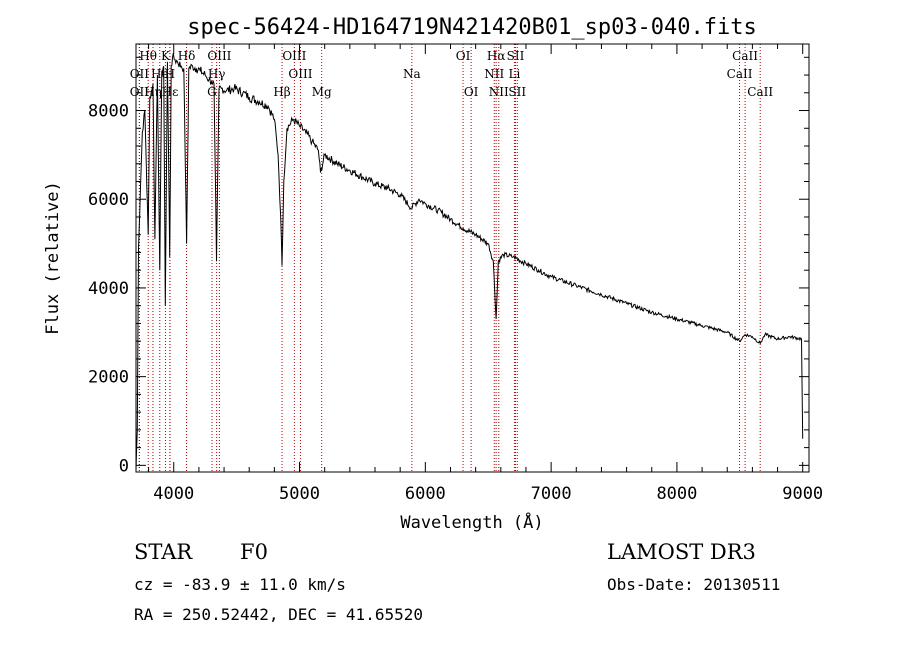 This screenshot has height=649, width=900. What do you see at coordinates (108, 378) in the screenshot?
I see `y-tick-label: 2000` at bounding box center [108, 378].